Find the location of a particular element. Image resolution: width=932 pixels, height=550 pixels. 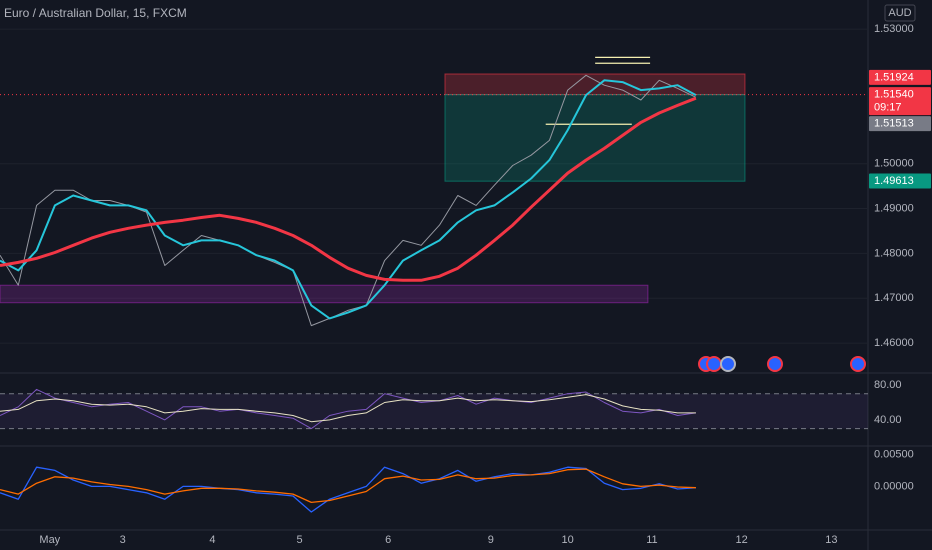

x-tick-label: 3 is located at coordinates (123, 540).